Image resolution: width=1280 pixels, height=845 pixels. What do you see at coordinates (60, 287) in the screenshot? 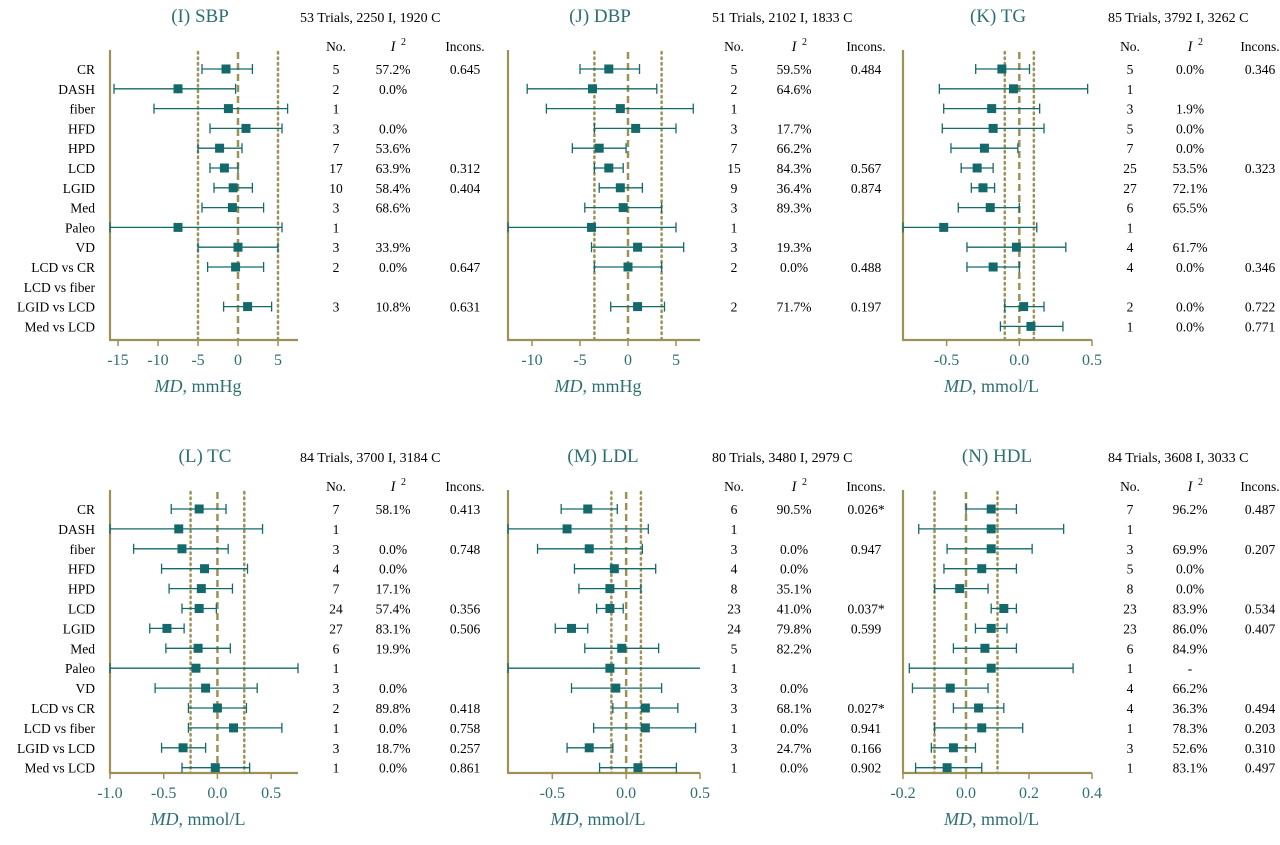
I see `row-label: LCD vs fiber` at bounding box center [60, 287].